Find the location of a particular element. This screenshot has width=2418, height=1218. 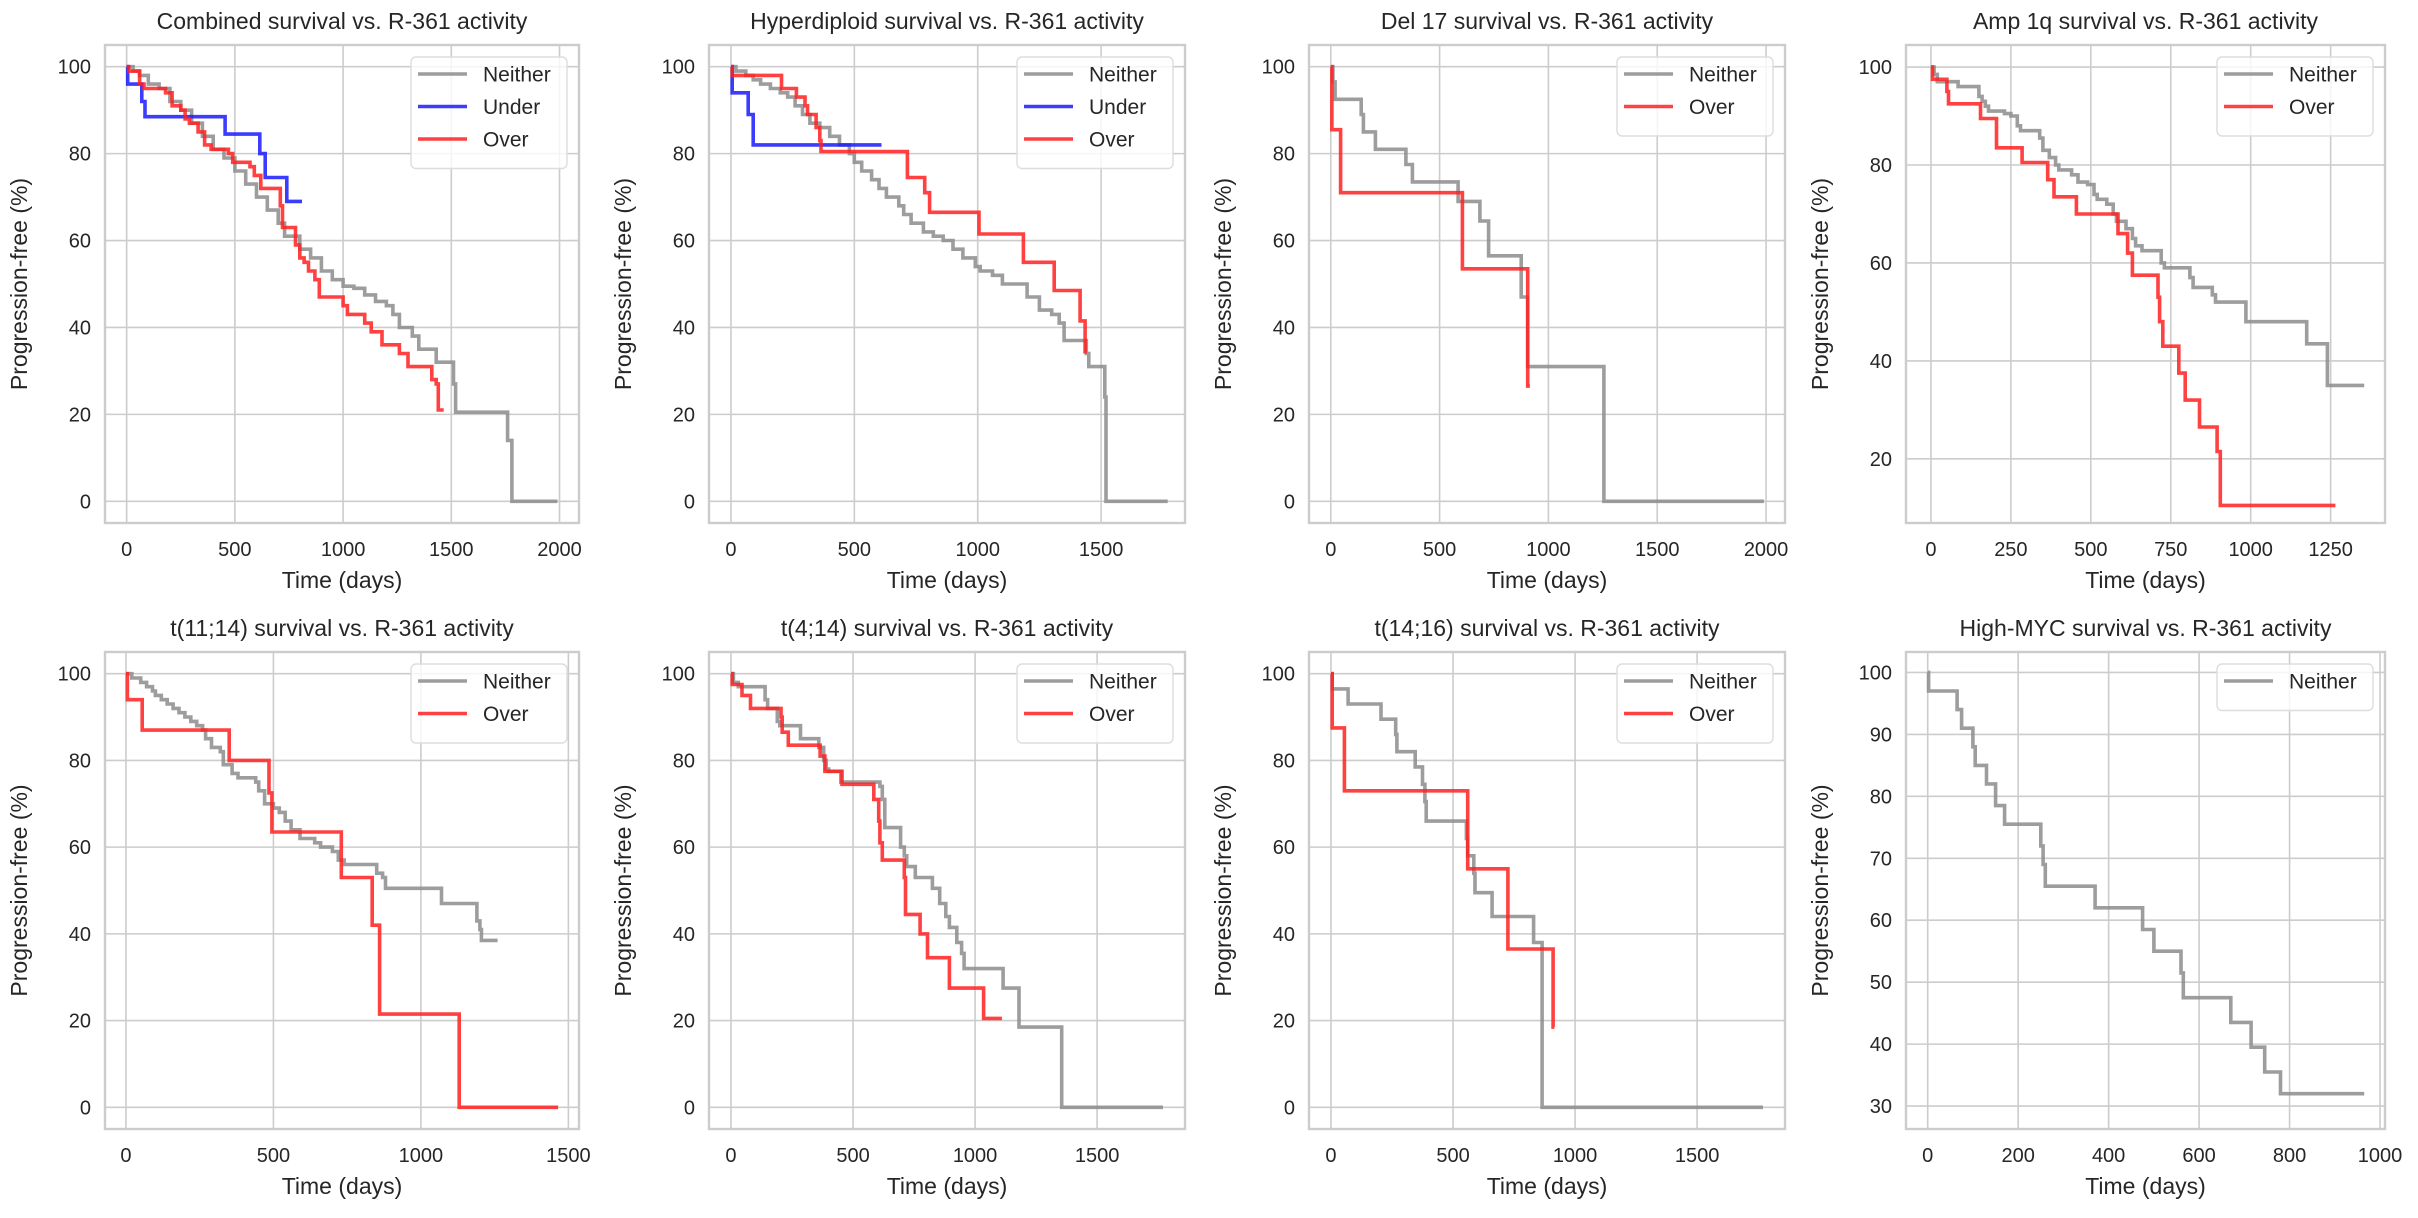

y-tick-label: 90 is located at coordinates (1881, 735).